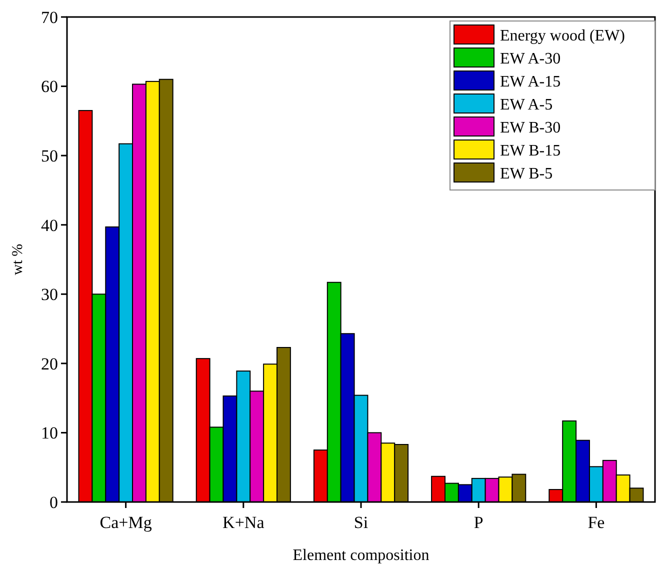  Describe the element at coordinates (526, 174) in the screenshot. I see `legend-label: EW B-5` at that location.